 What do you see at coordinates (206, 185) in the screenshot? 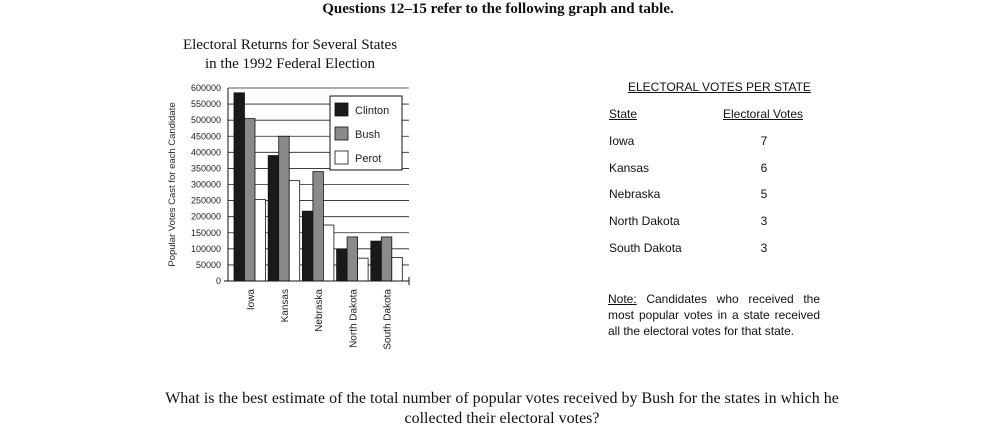
I see `y-tick-label: 300000` at bounding box center [206, 185].